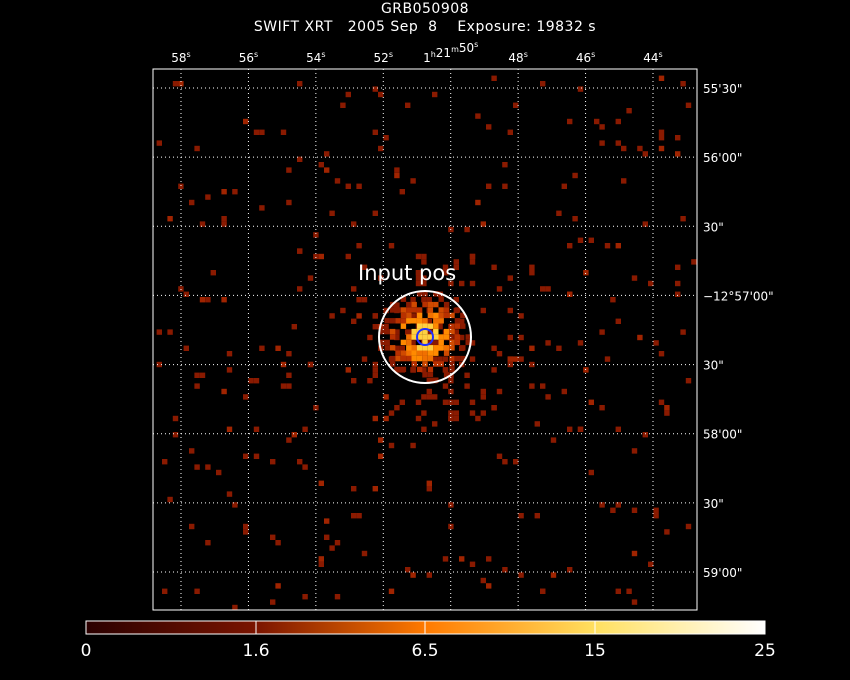  I want to click on ra-tick-label: 48s, so click(517, 57).